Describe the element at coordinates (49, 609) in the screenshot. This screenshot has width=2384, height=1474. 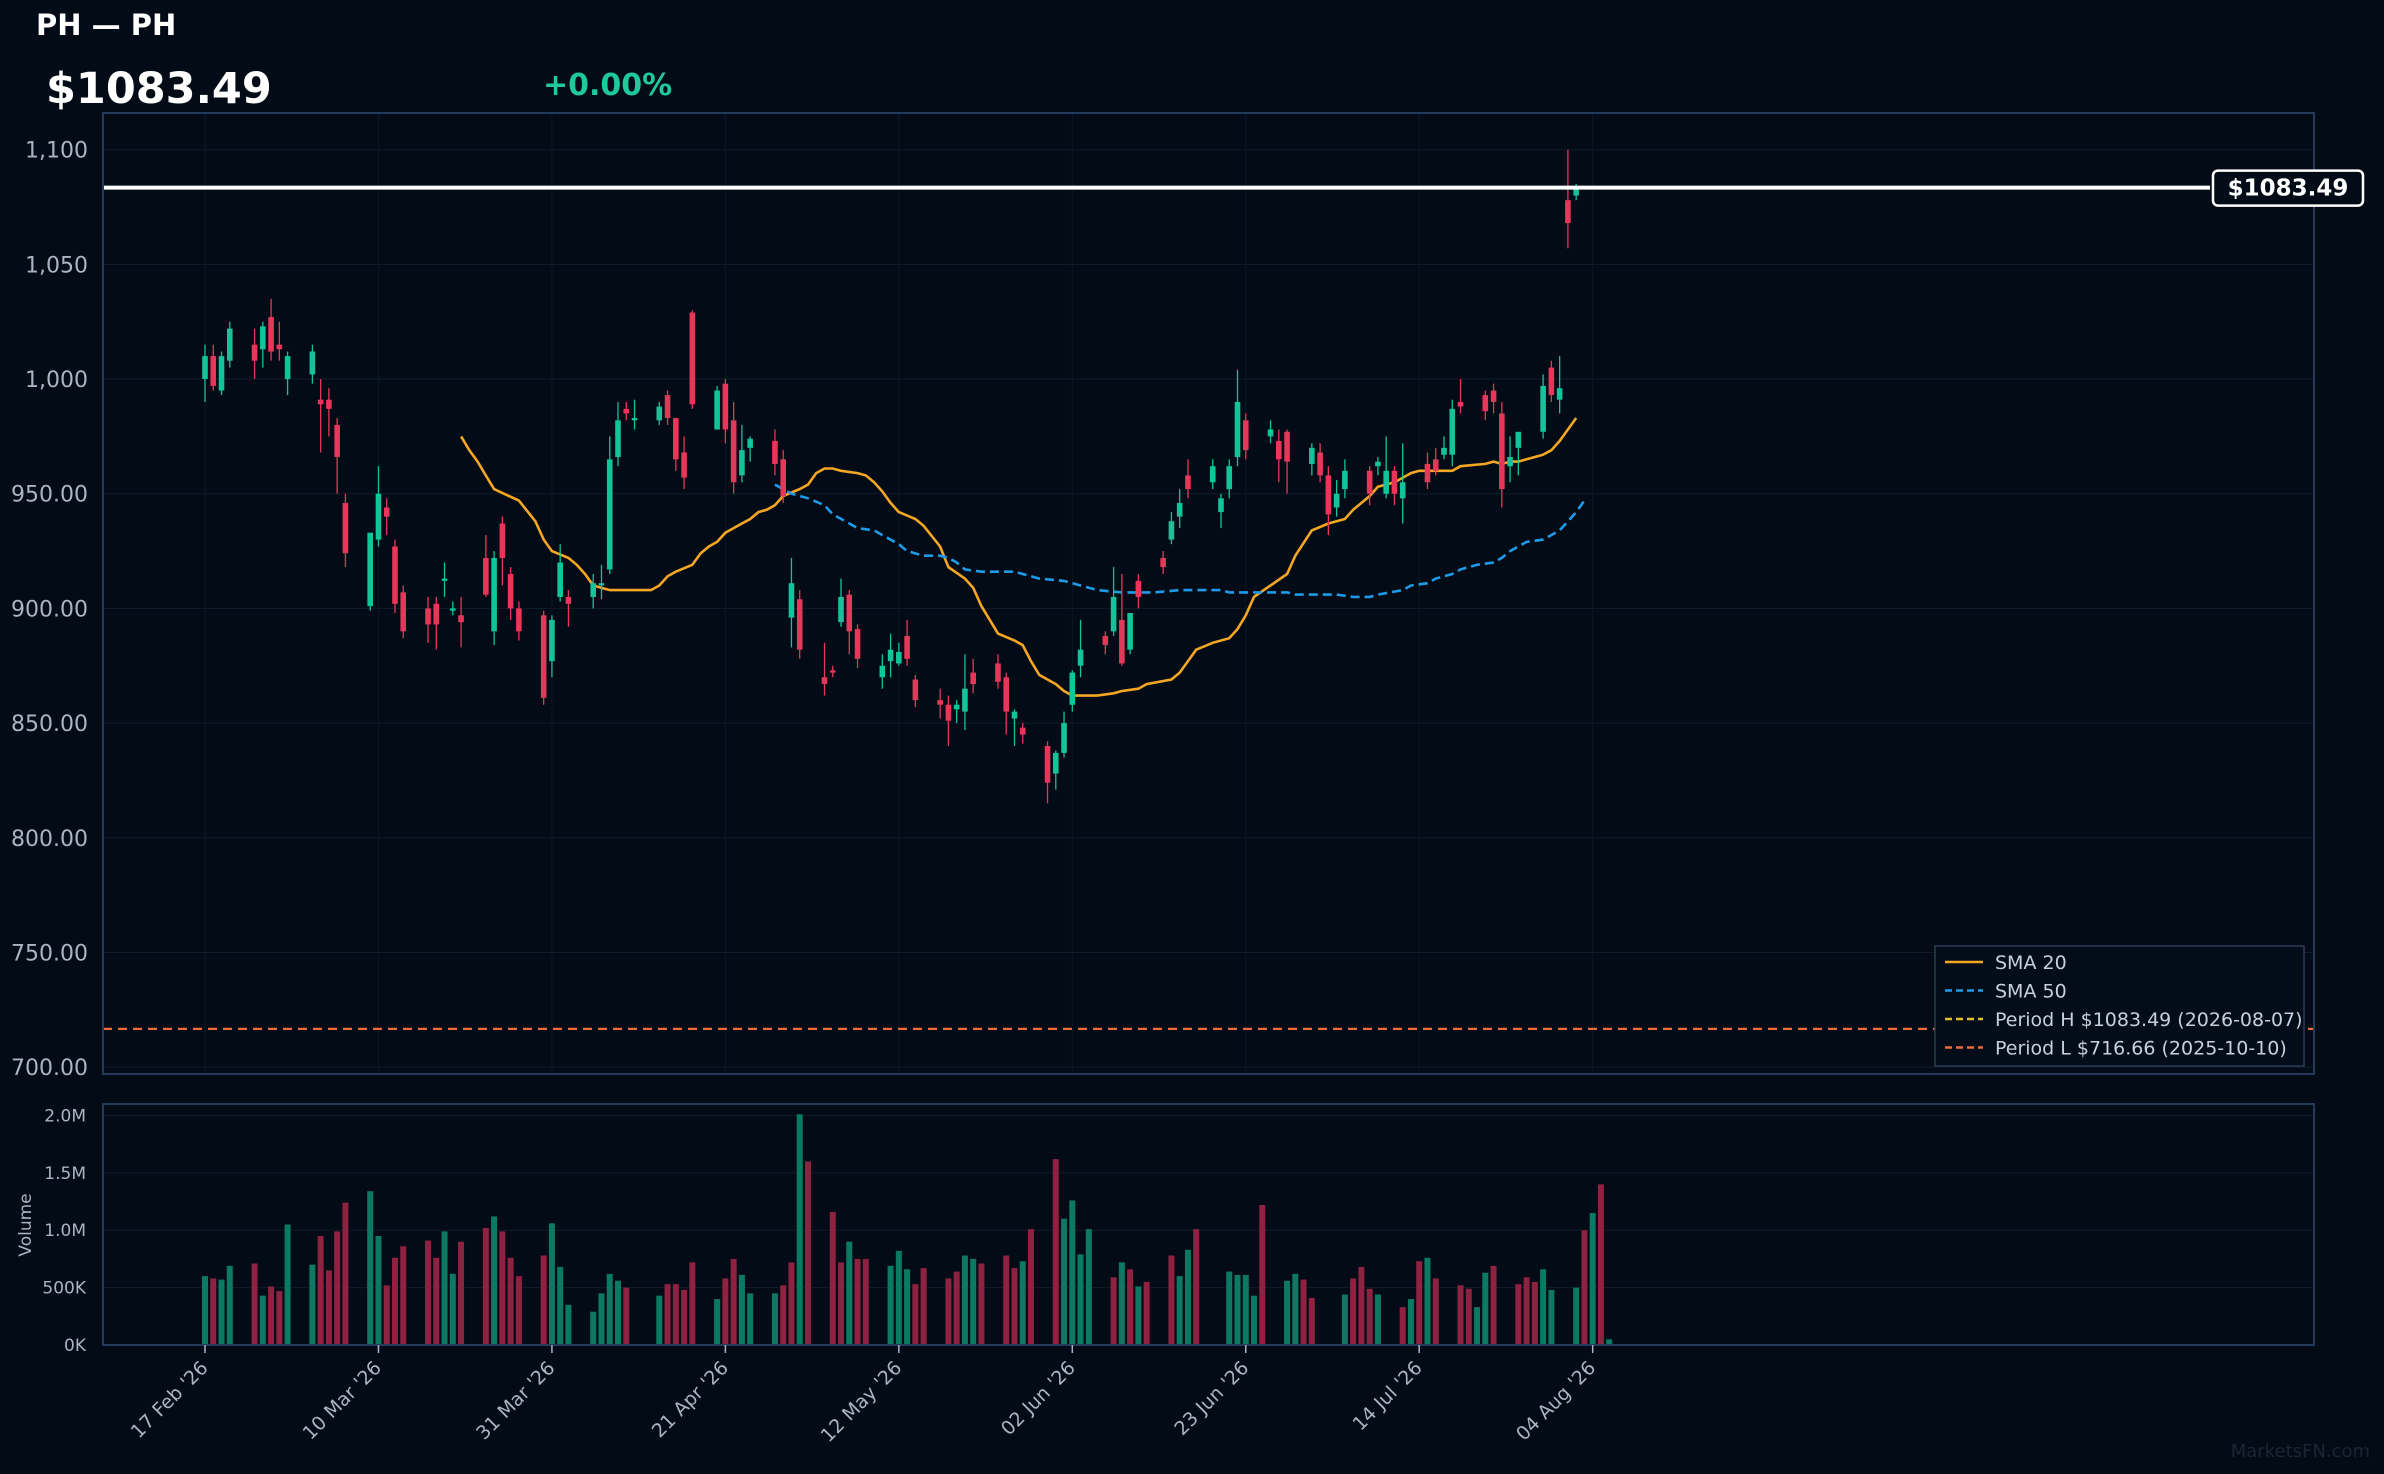
I see `price-tick-label: 900.00` at that location.